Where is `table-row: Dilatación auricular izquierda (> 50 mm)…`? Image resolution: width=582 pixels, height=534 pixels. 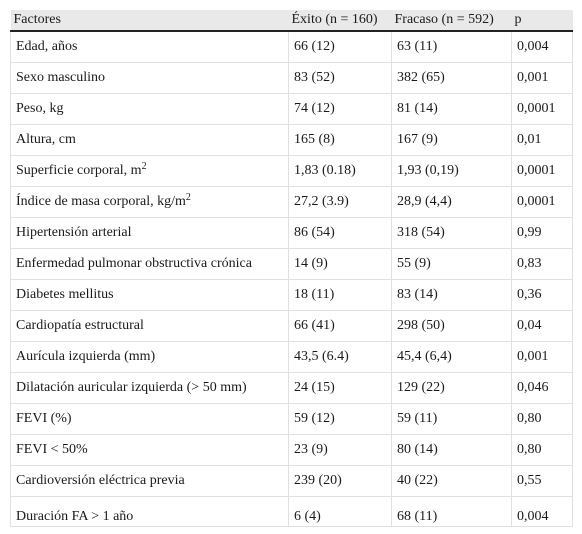 table-row: Dilatación auricular izquierda (> 50 mm)… is located at coordinates (291, 388).